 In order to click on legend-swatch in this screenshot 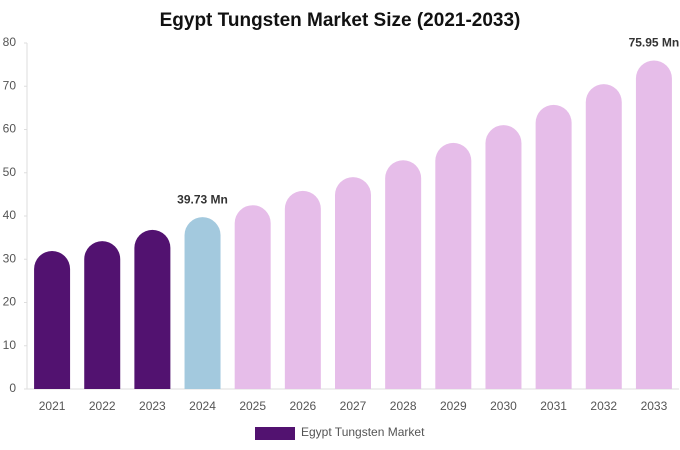, I will do `click(275, 433)`.